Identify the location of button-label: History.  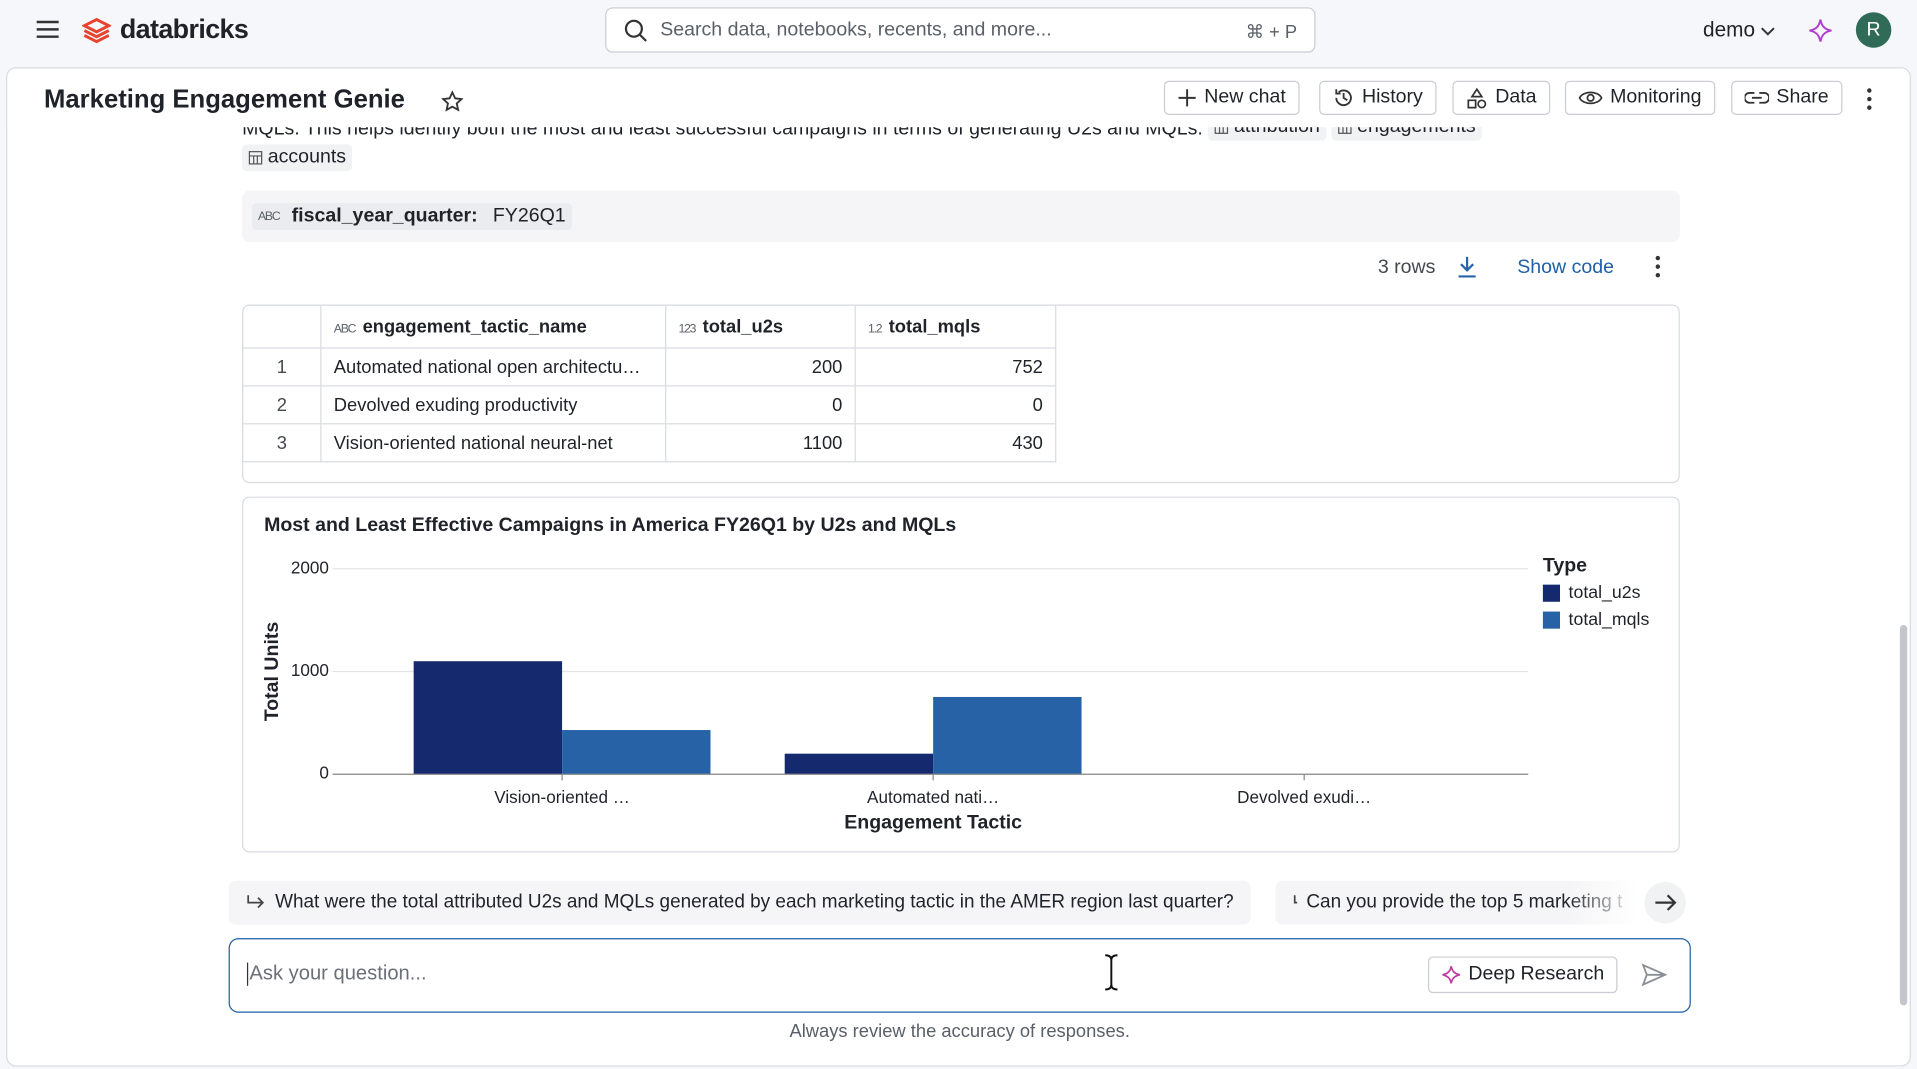
(1392, 97).